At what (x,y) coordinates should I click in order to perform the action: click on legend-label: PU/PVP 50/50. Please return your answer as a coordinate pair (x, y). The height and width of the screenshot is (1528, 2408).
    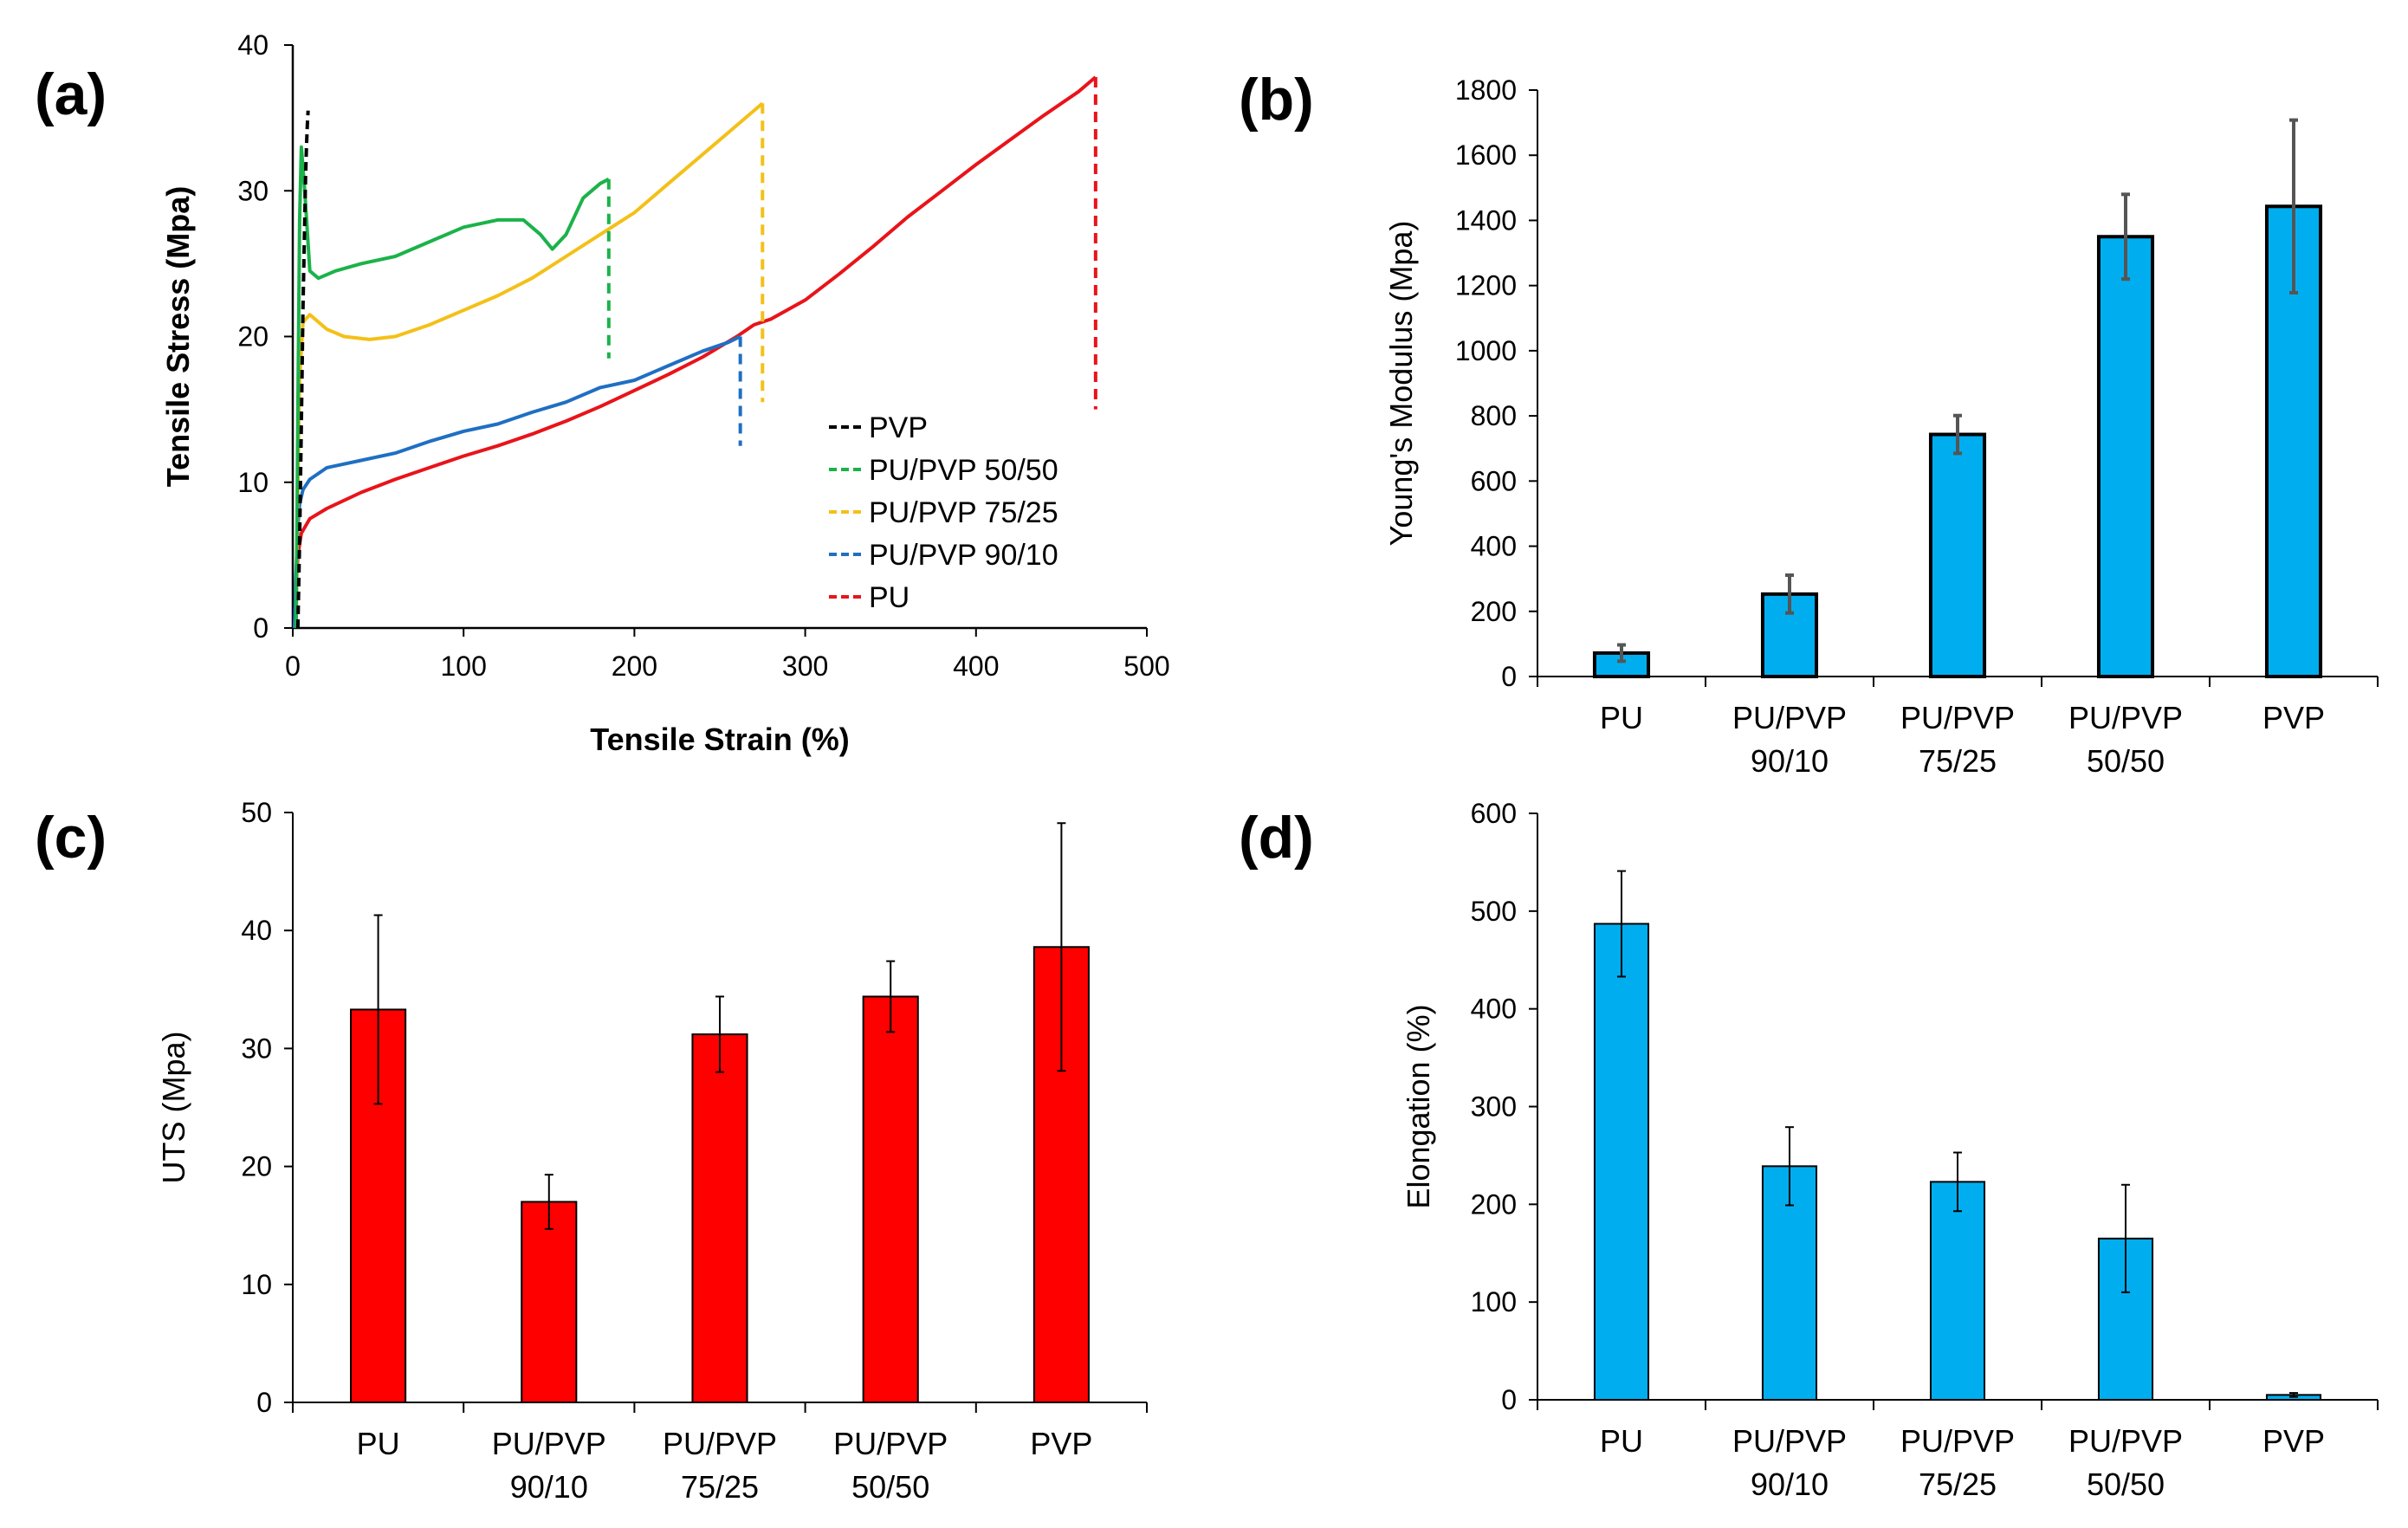
    Looking at the image, I should click on (963, 470).